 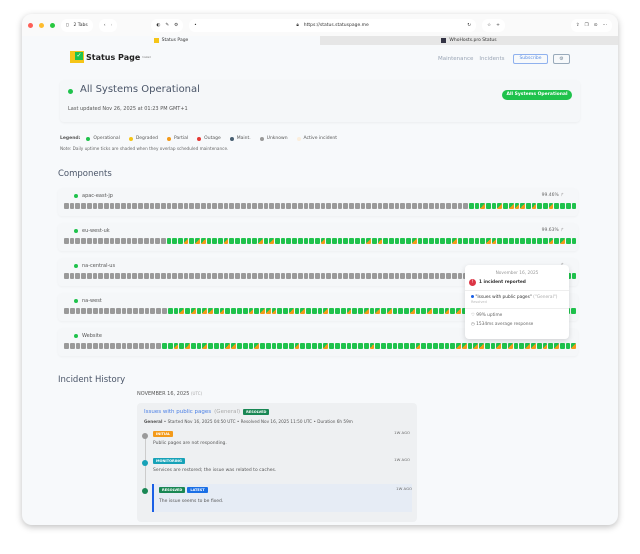 What do you see at coordinates (469, 25) in the screenshot?
I see `reload-icon: ↻` at bounding box center [469, 25].